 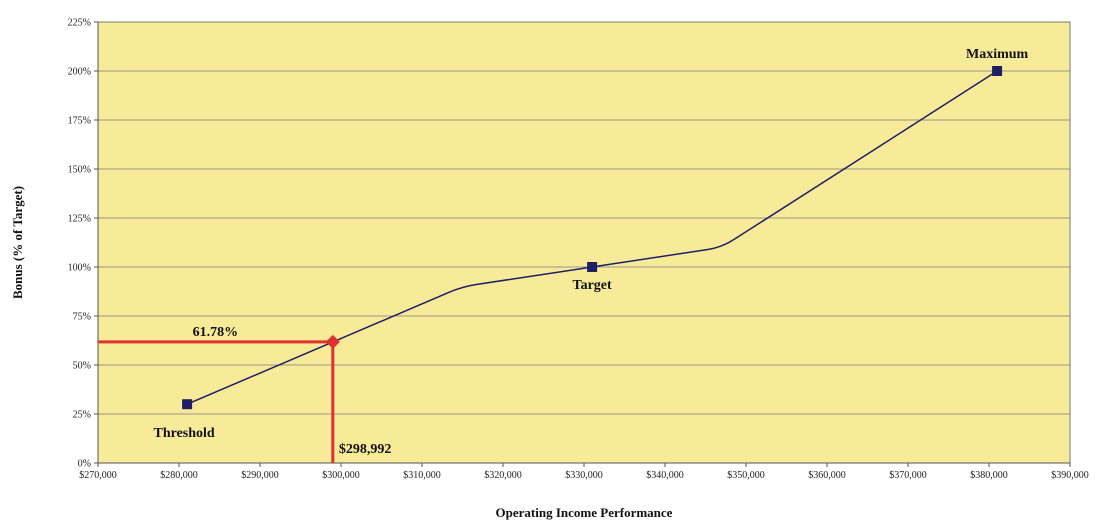 What do you see at coordinates (79, 23) in the screenshot?
I see `y-tick-label: 225%` at bounding box center [79, 23].